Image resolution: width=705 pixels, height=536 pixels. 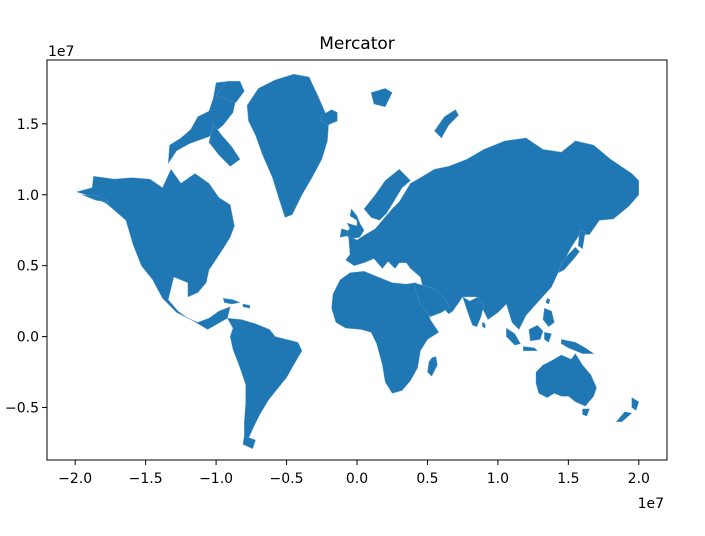 What do you see at coordinates (548, 337) in the screenshot?
I see `region-sulawesi` at bounding box center [548, 337].